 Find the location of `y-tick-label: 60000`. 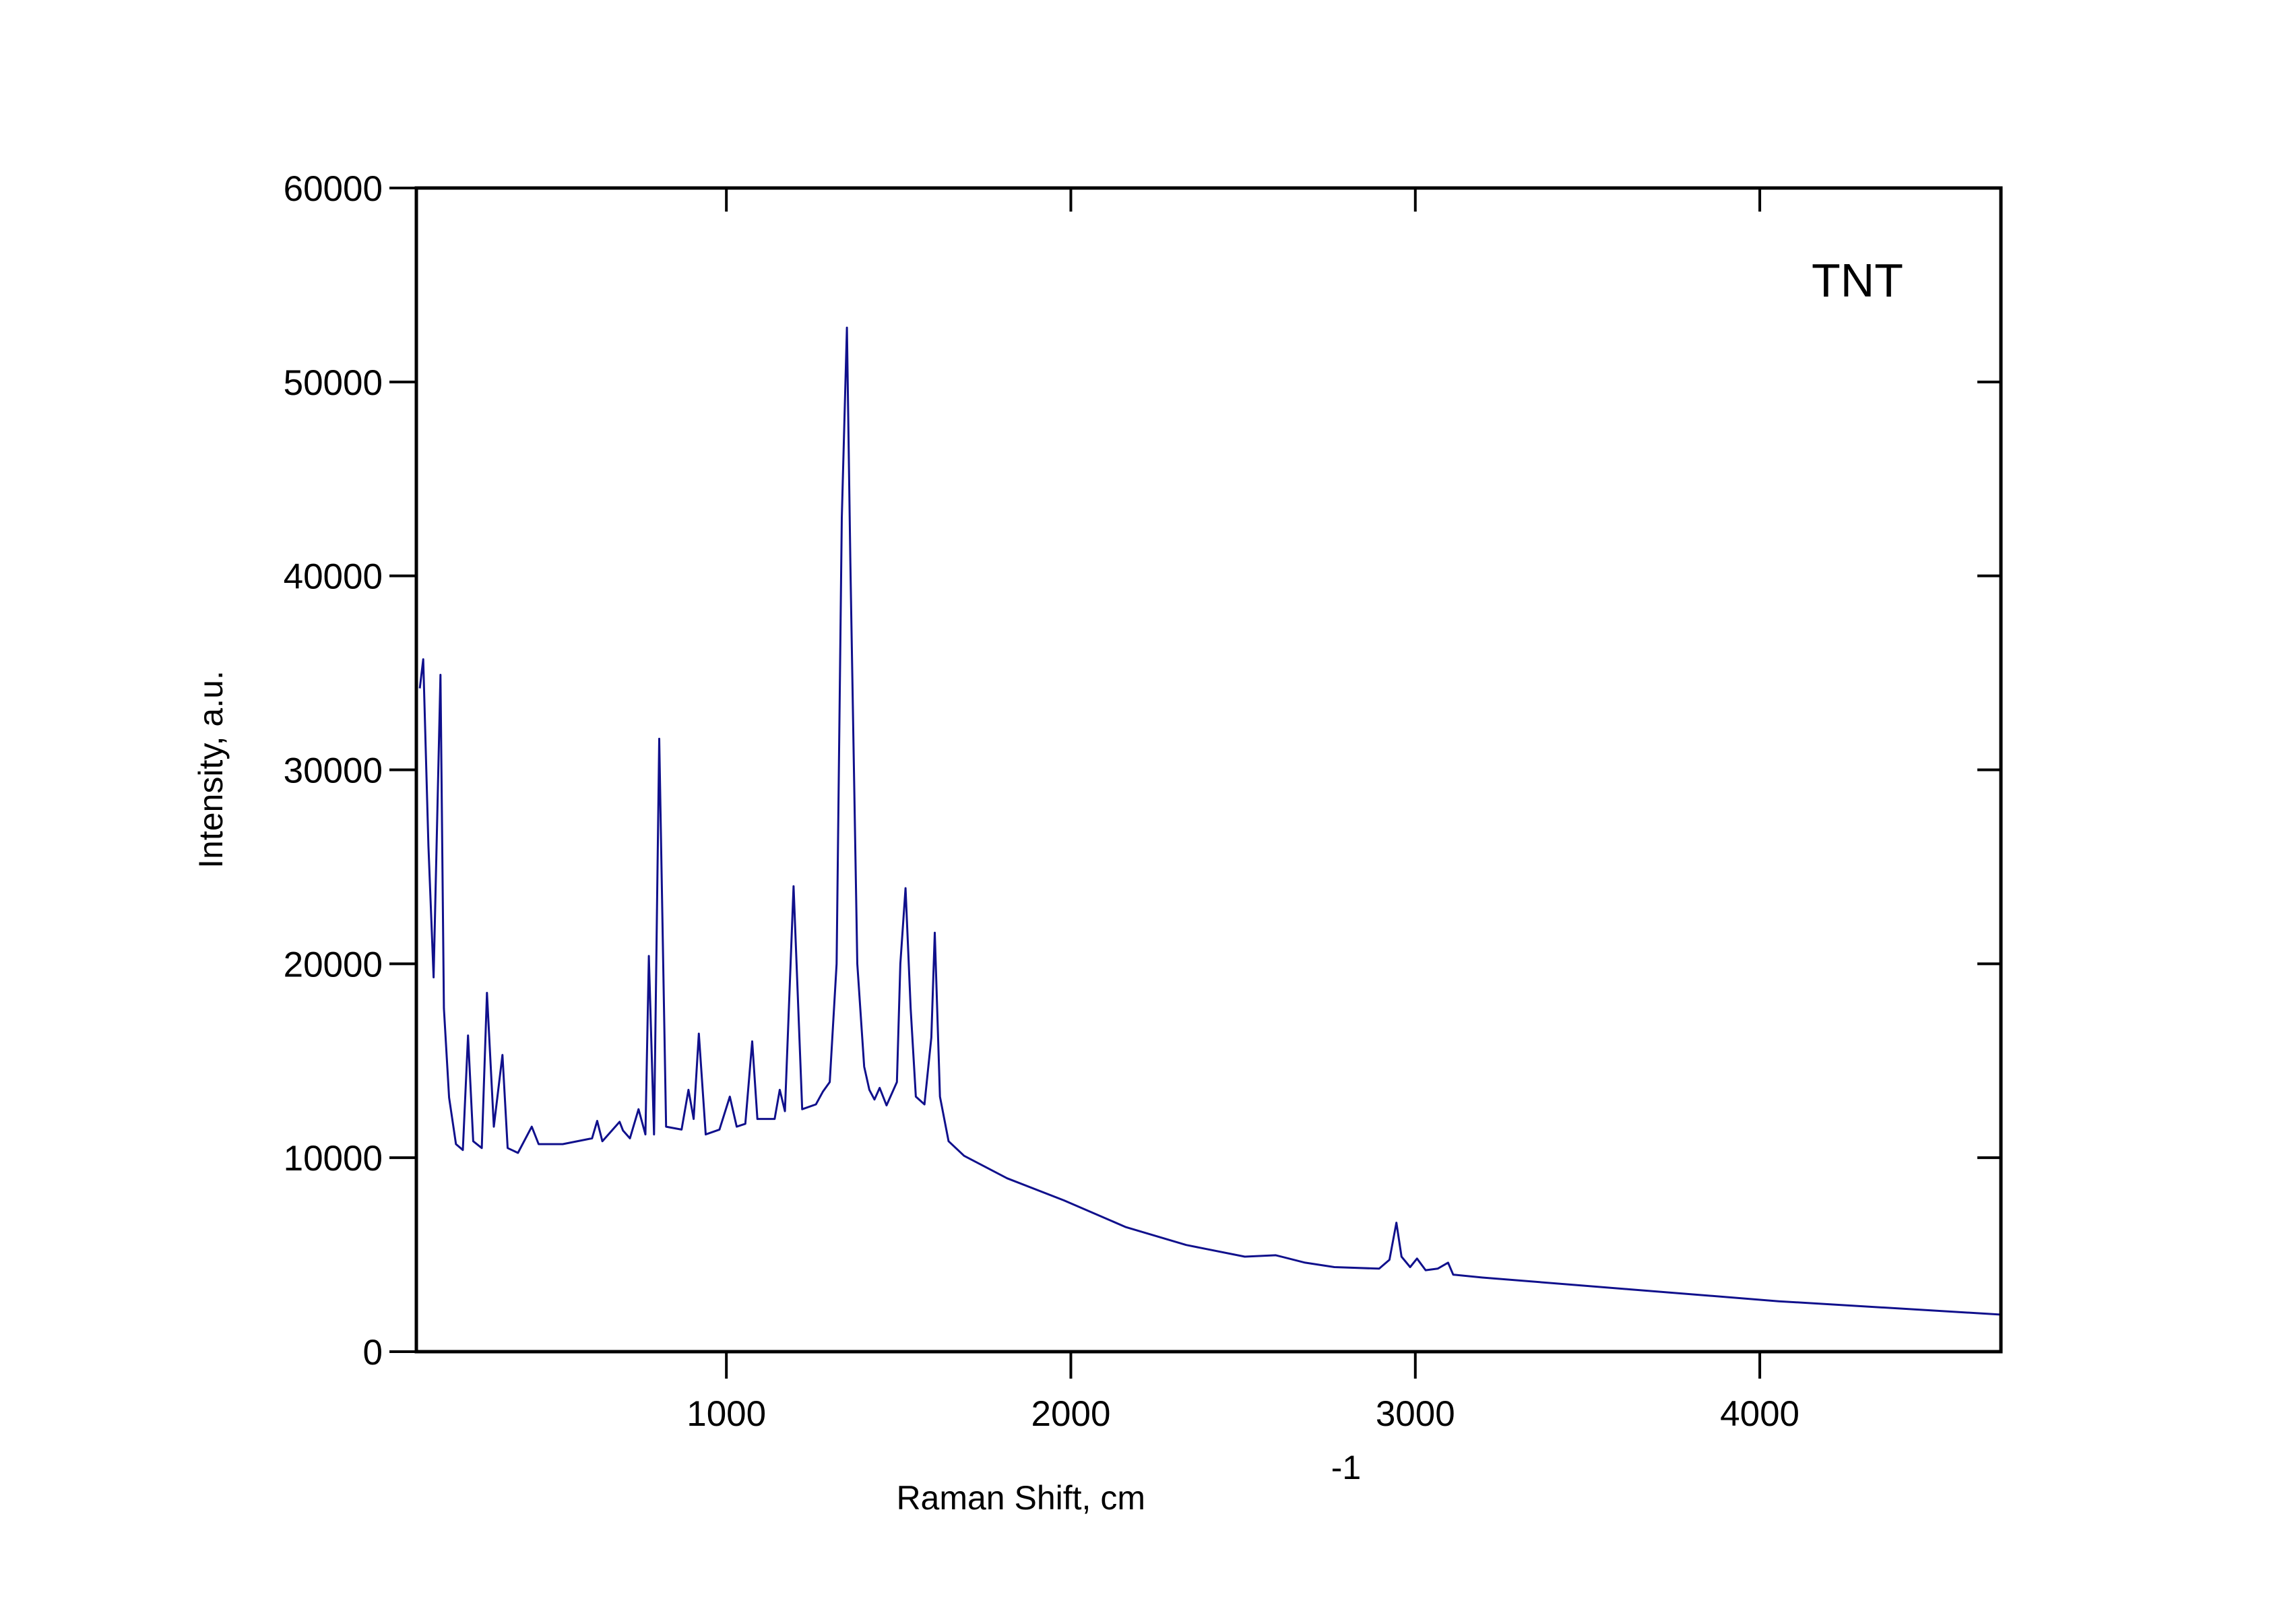

y-tick-label: 60000 is located at coordinates (333, 189).